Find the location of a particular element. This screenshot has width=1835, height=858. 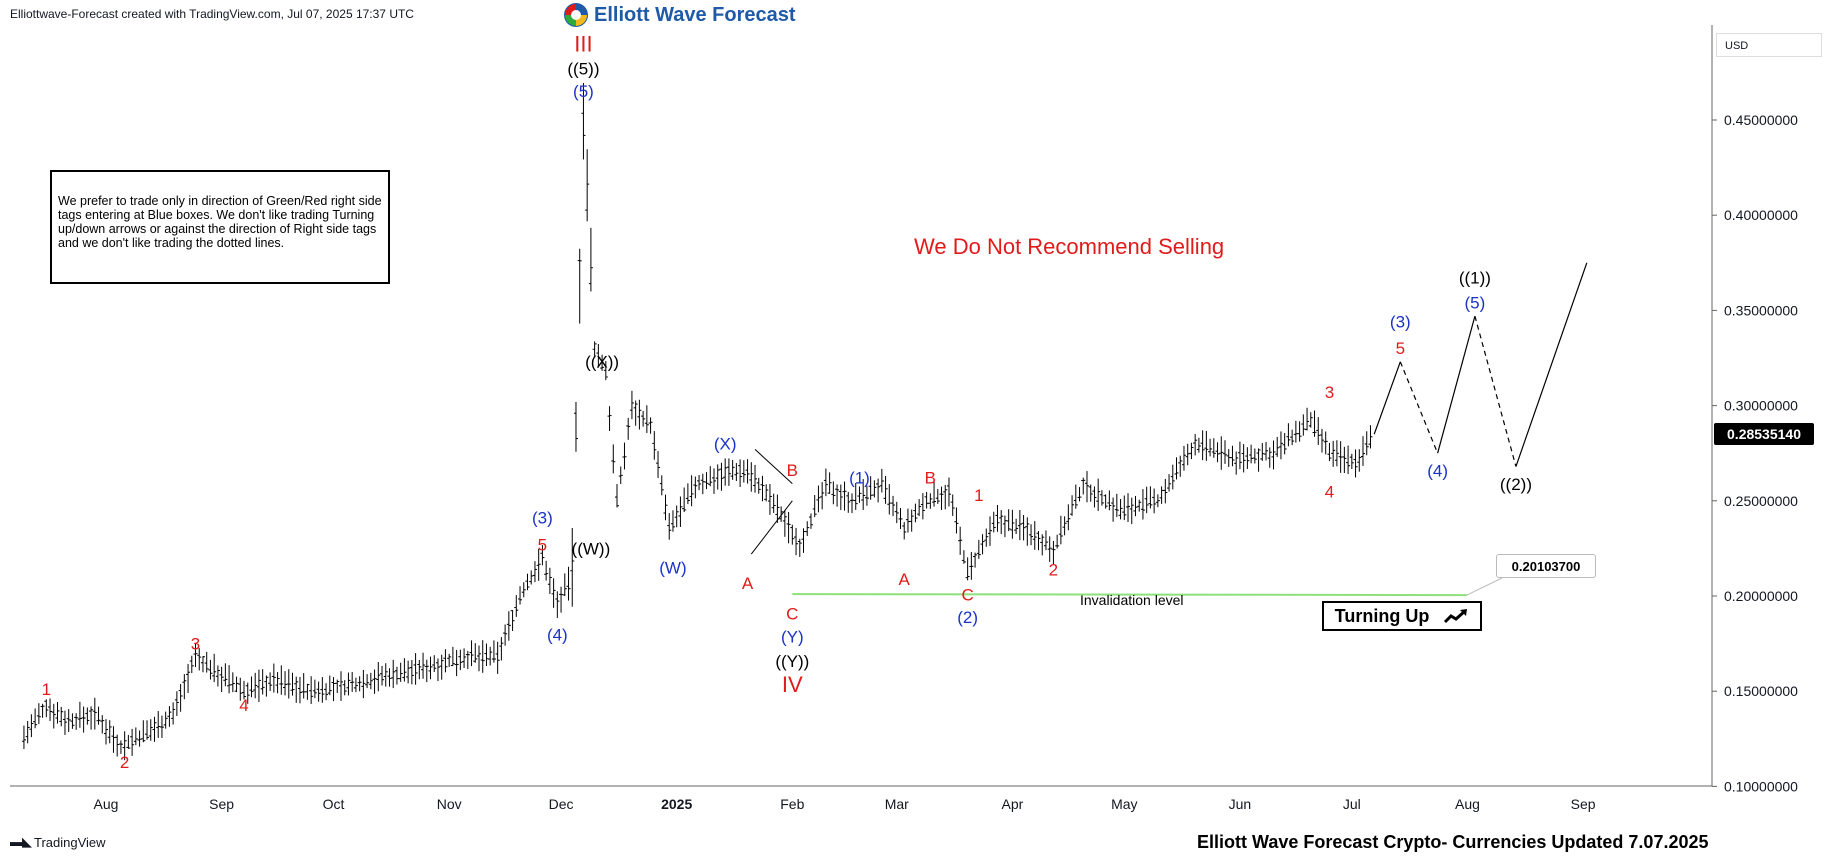

triangle-lower-line is located at coordinates (771, 527).